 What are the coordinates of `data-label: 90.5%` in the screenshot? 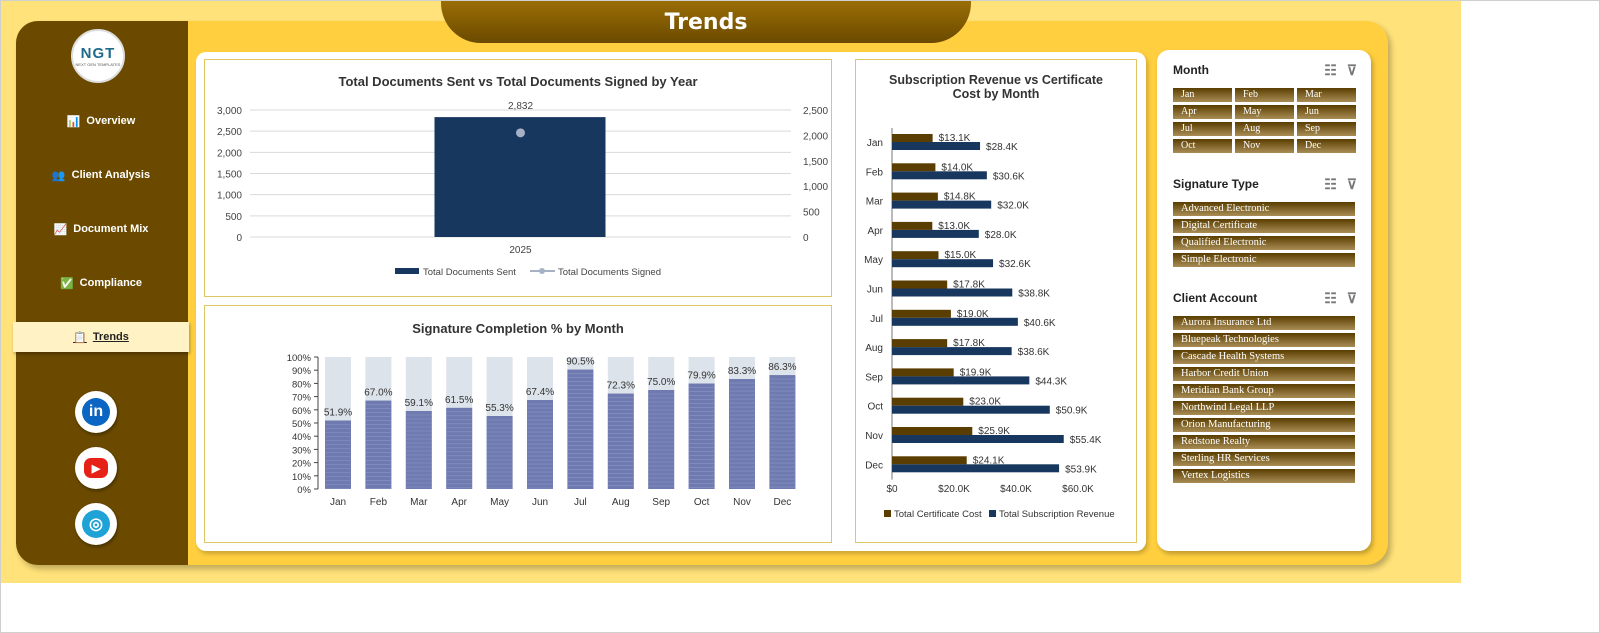 It's located at (580, 362).